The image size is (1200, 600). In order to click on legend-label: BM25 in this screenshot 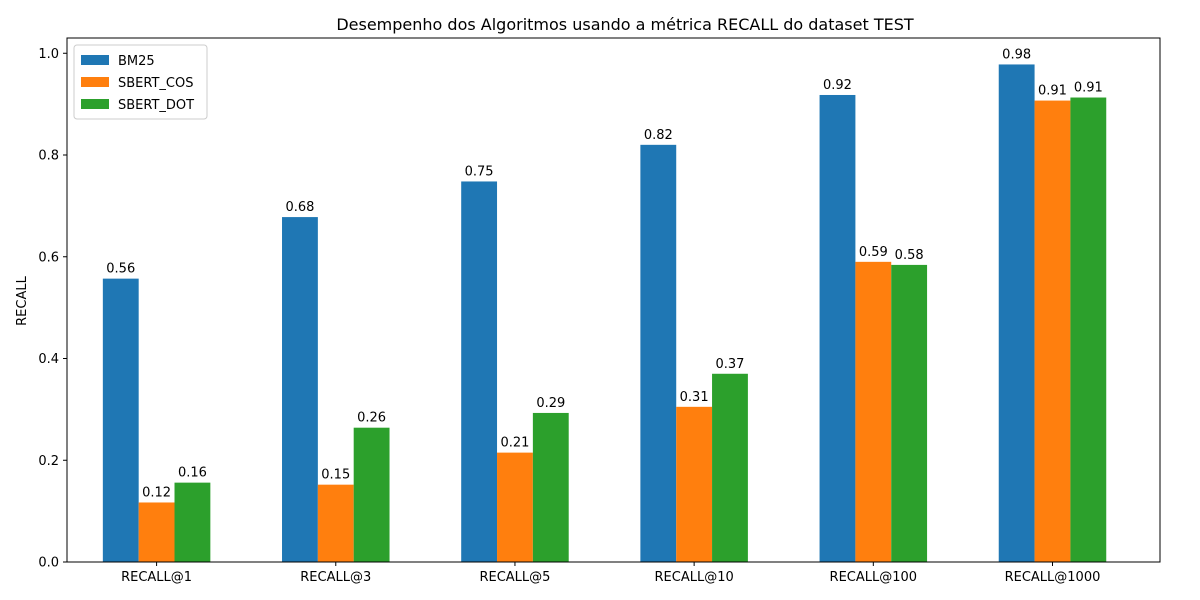, I will do `click(136, 61)`.